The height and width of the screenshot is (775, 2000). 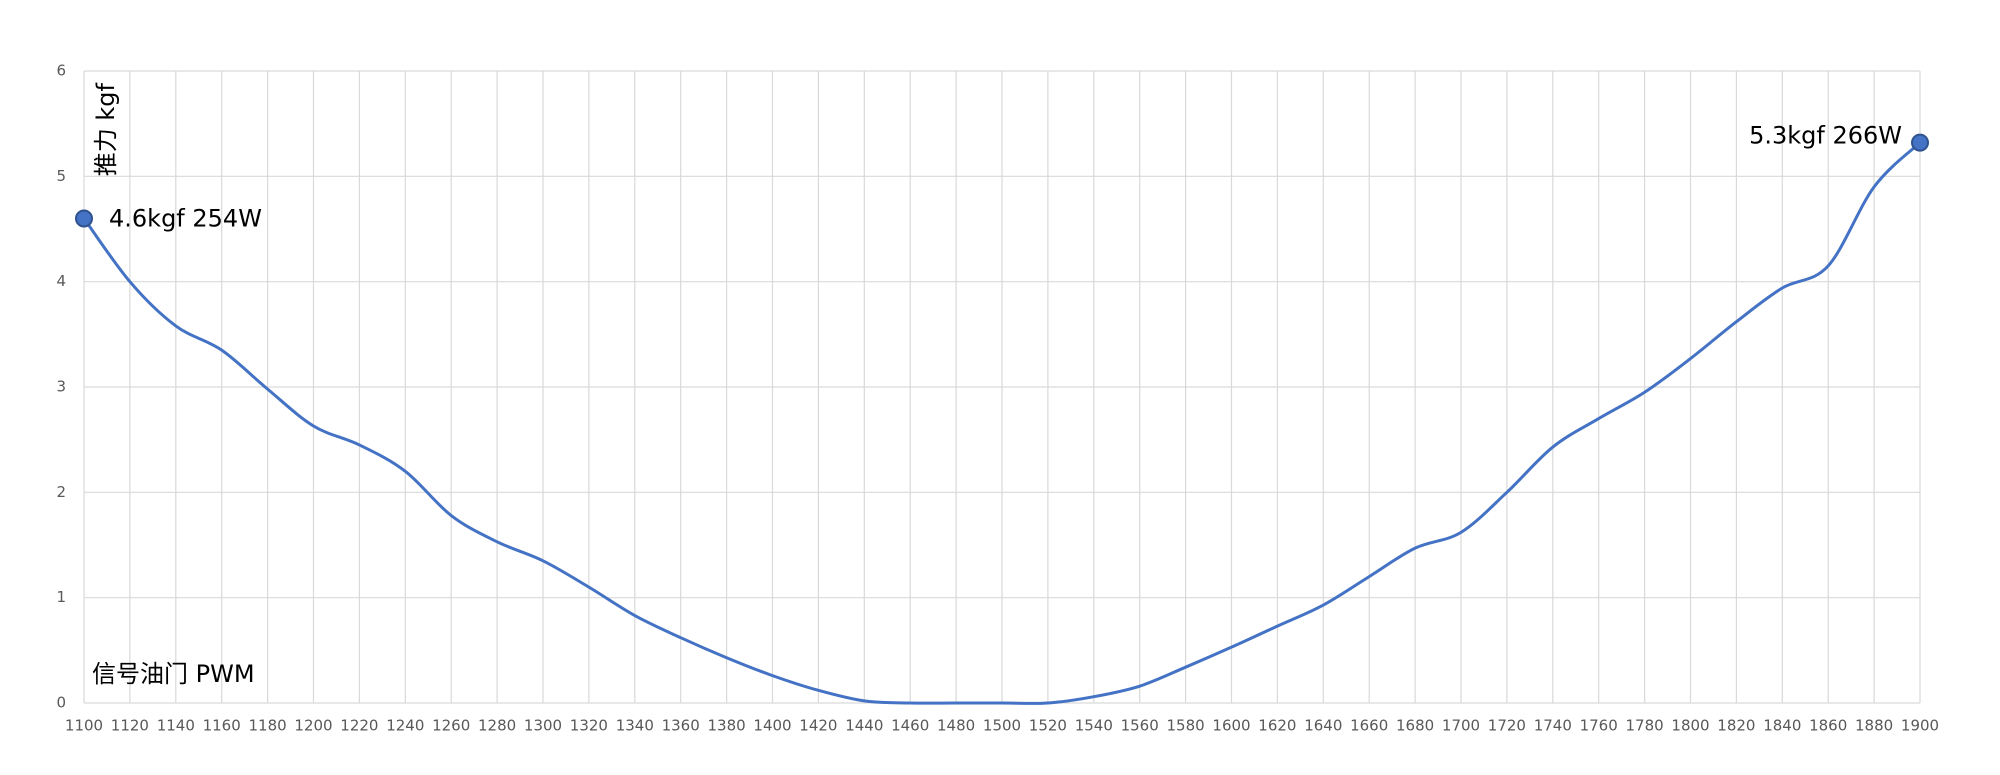 What do you see at coordinates (1828, 726) in the screenshot?
I see `x-tick-label: 1860` at bounding box center [1828, 726].